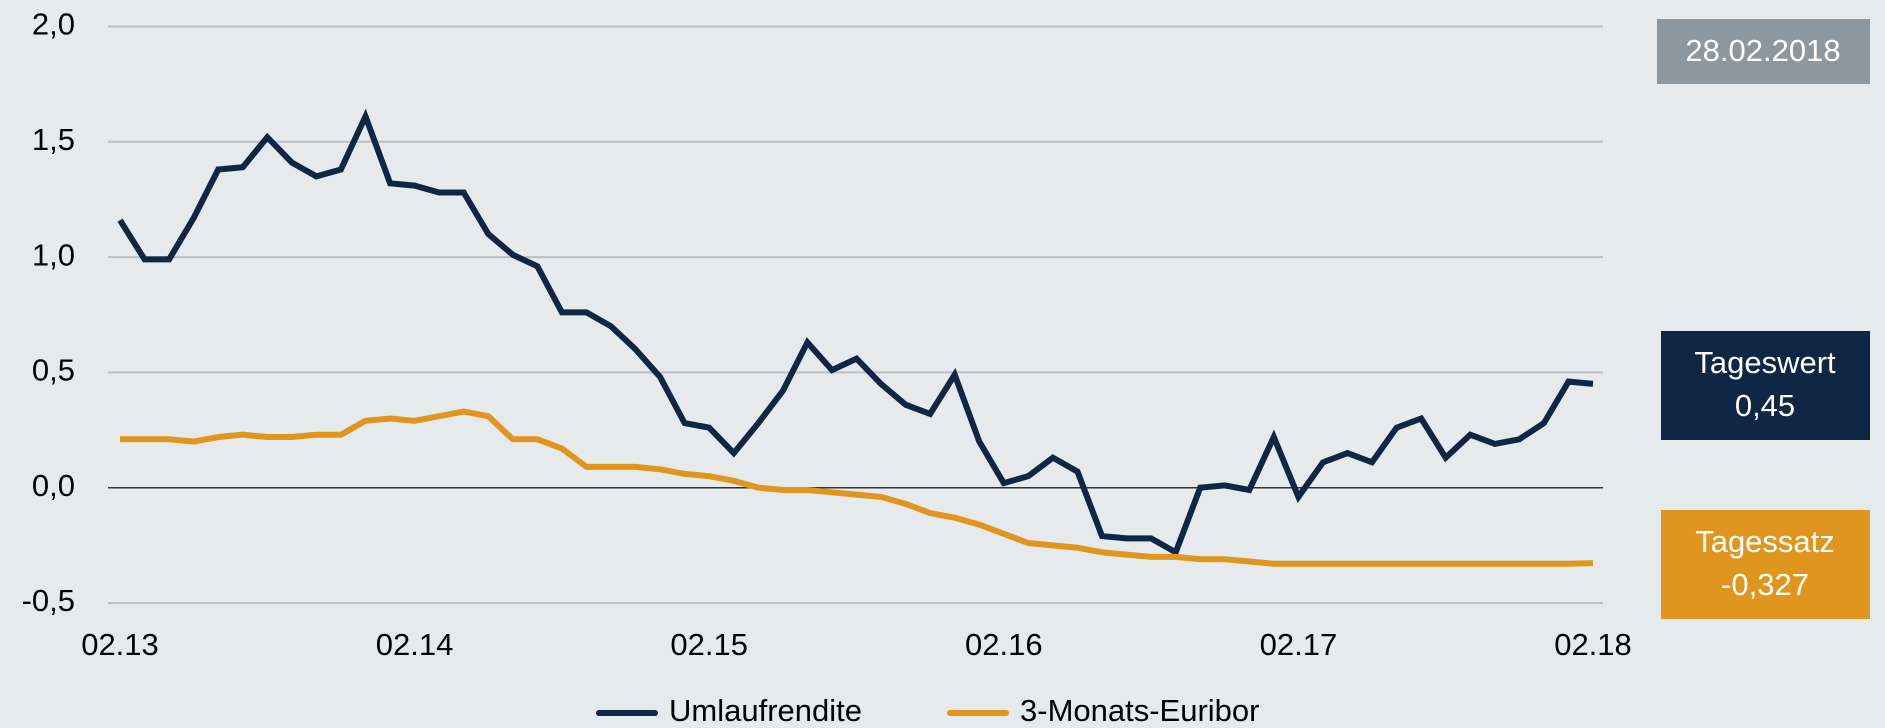  Describe the element at coordinates (415, 644) in the screenshot. I see `x-tick-label: 02.14` at that location.